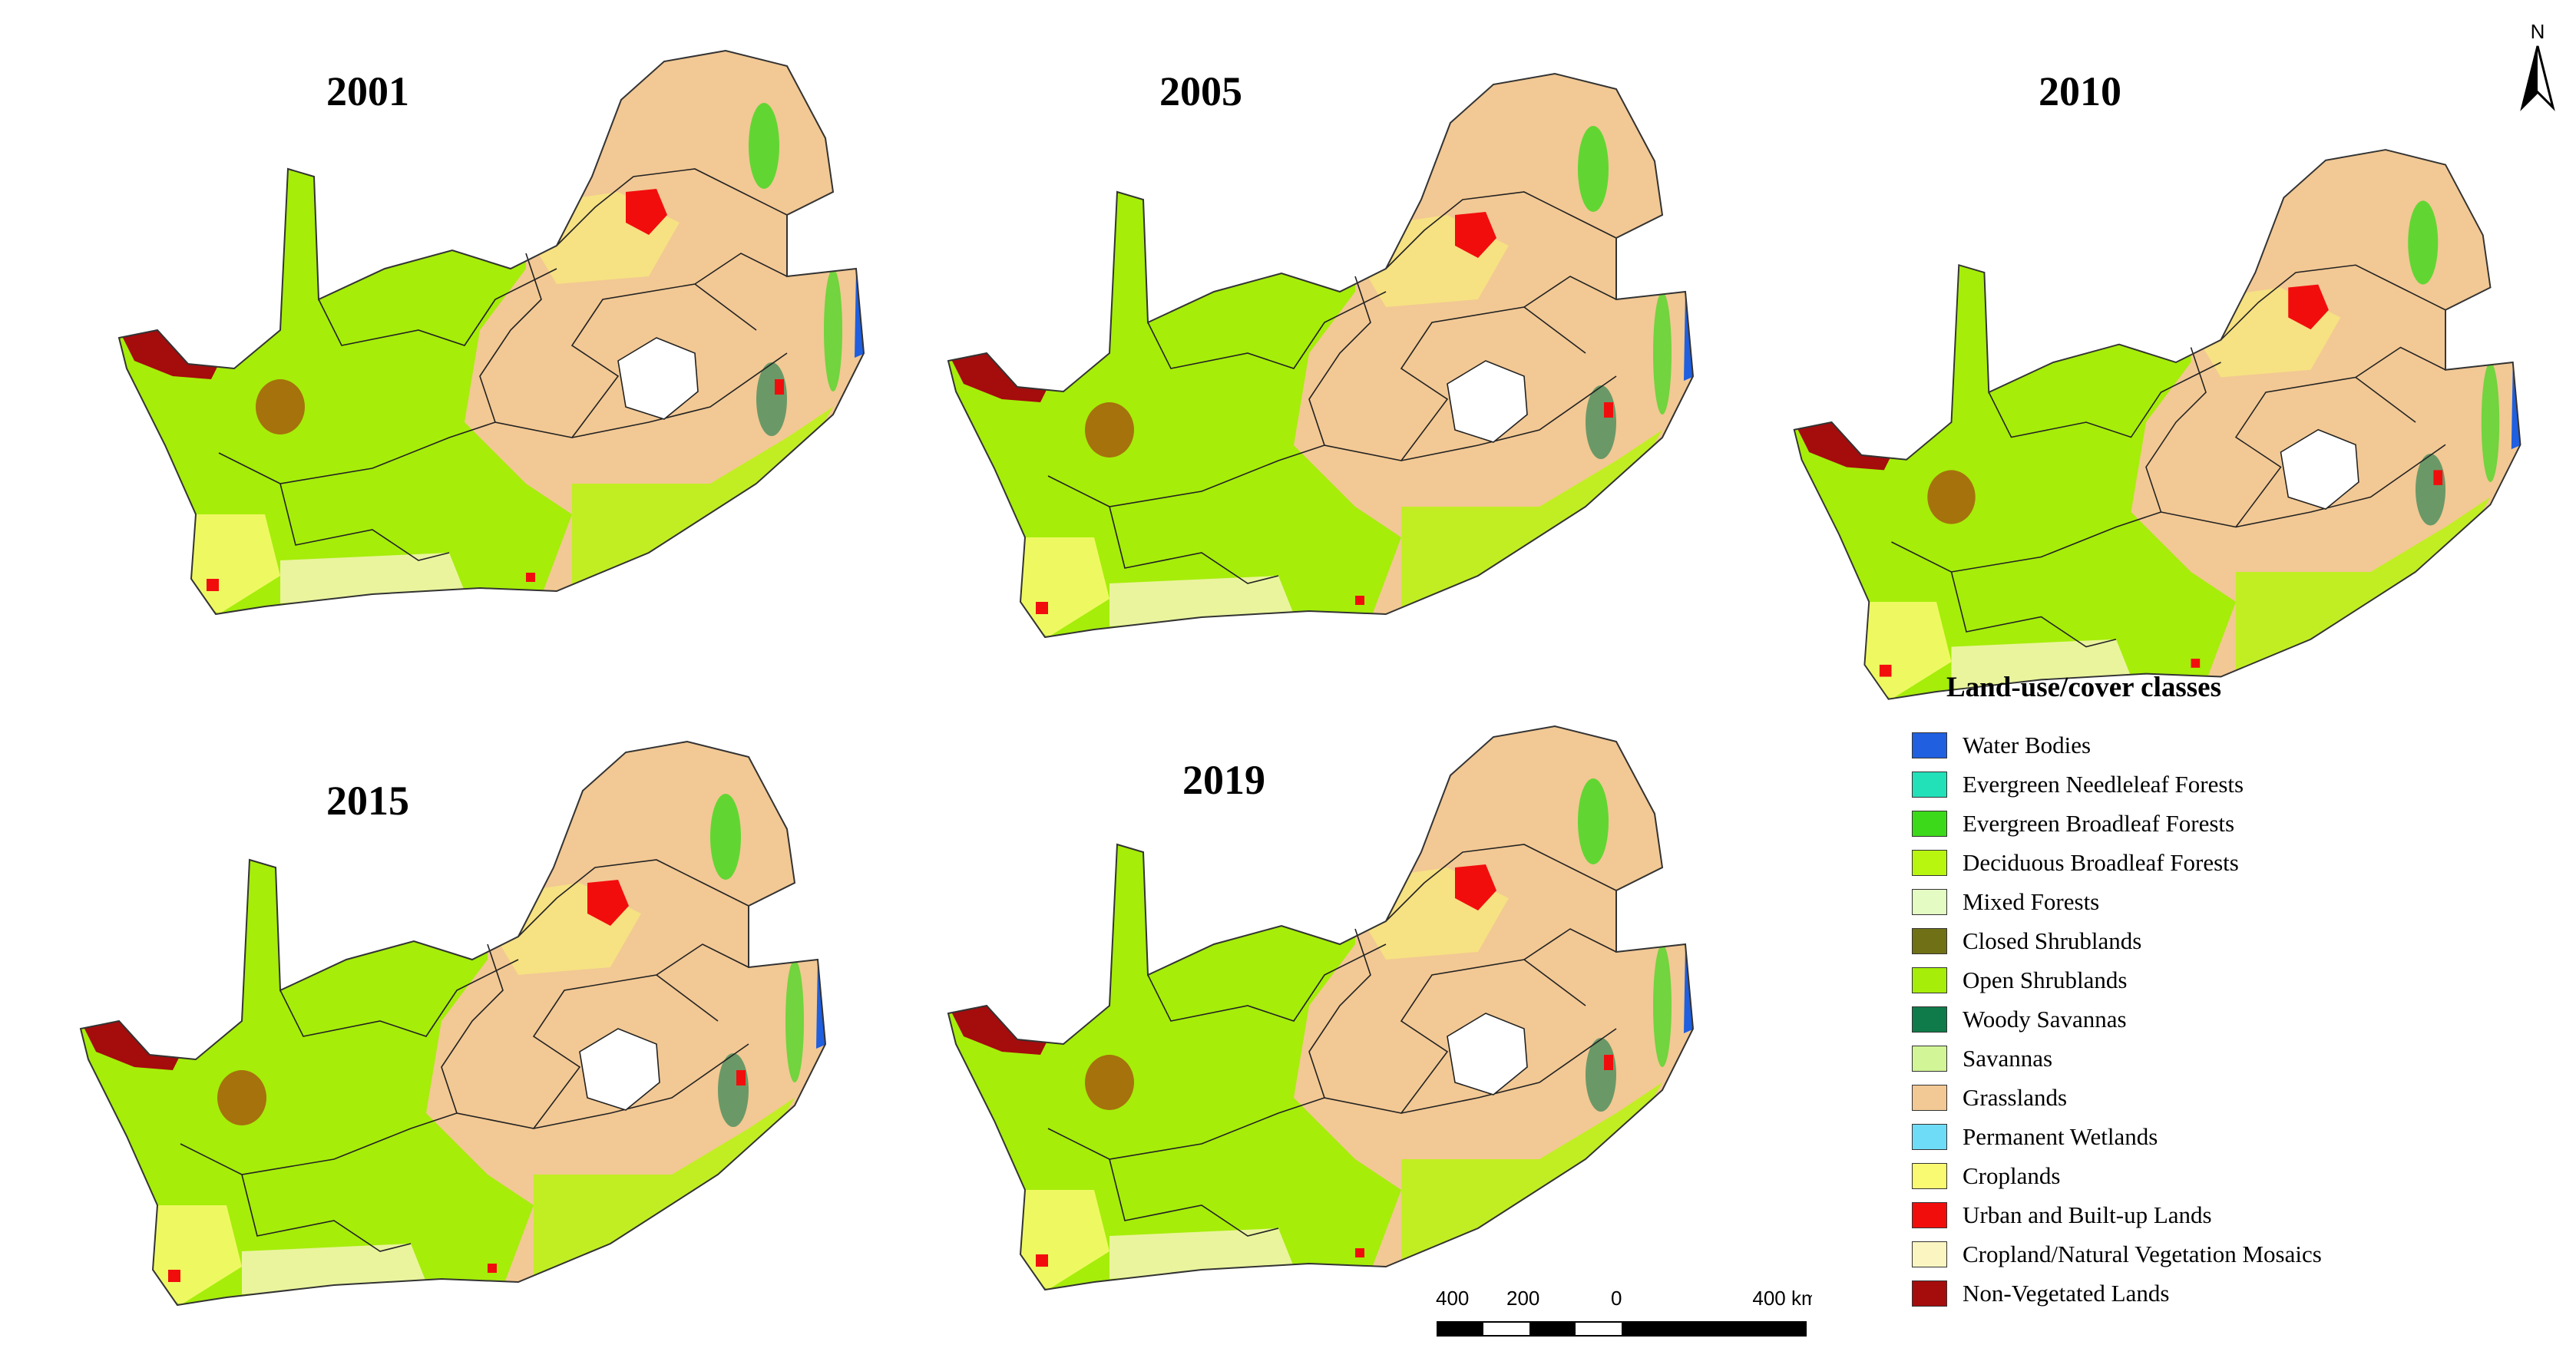 This screenshot has width=2576, height=1368. What do you see at coordinates (2084, 687) in the screenshot?
I see `legend-title: Land-use/cover classes` at bounding box center [2084, 687].